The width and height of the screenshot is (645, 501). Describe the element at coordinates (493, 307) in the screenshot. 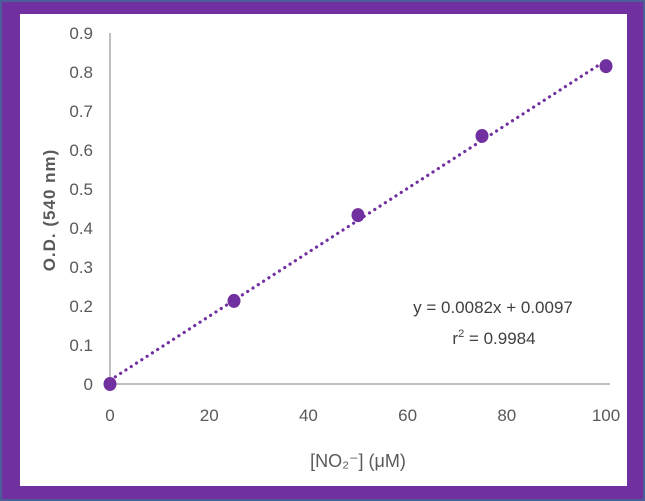

I see `trendline-equation: y = 0.0082x + 0.0097` at that location.